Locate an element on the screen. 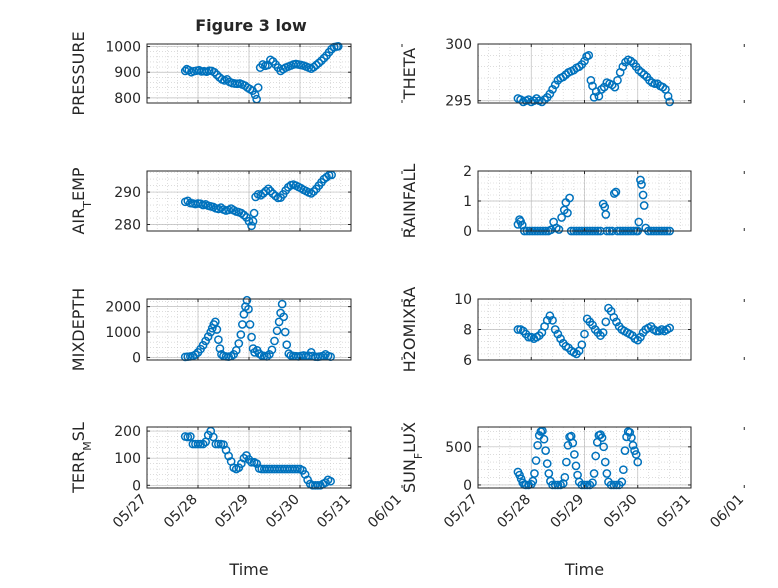  y-tick-label: 800 is located at coordinates (127, 99).